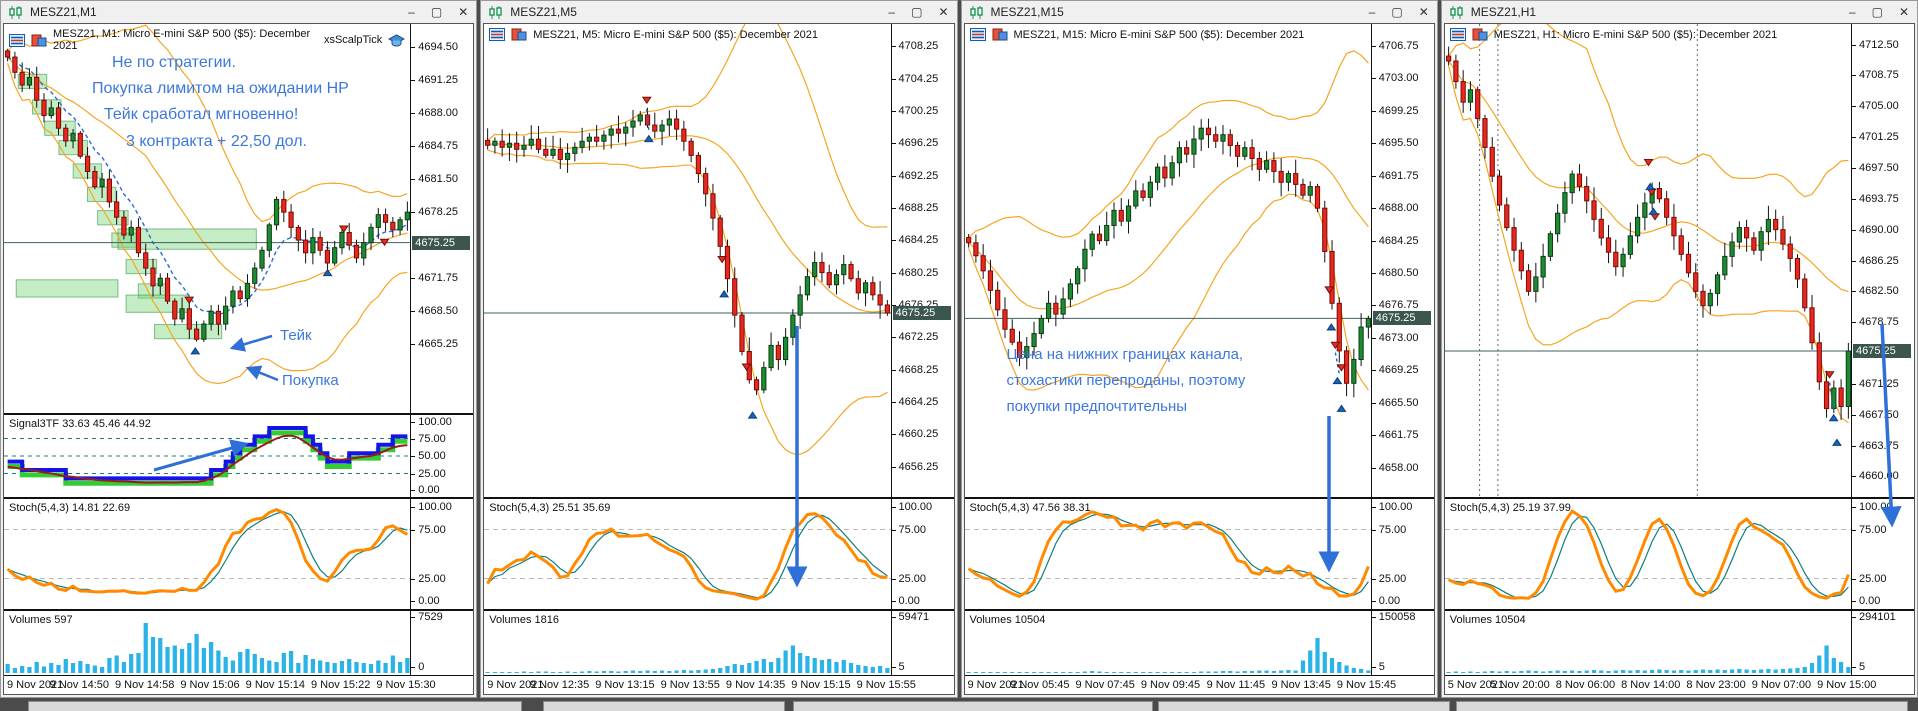 The width and height of the screenshot is (1918, 711). What do you see at coordinates (718, 643) in the screenshot?
I see `volumes-indicator-panel: Volumes 1816 59471 5` at bounding box center [718, 643].